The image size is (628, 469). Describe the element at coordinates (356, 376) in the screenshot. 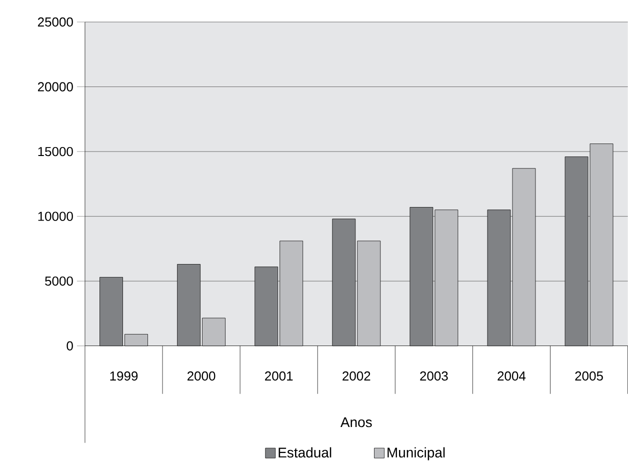

I see `x-tick-label: 2002` at that location.